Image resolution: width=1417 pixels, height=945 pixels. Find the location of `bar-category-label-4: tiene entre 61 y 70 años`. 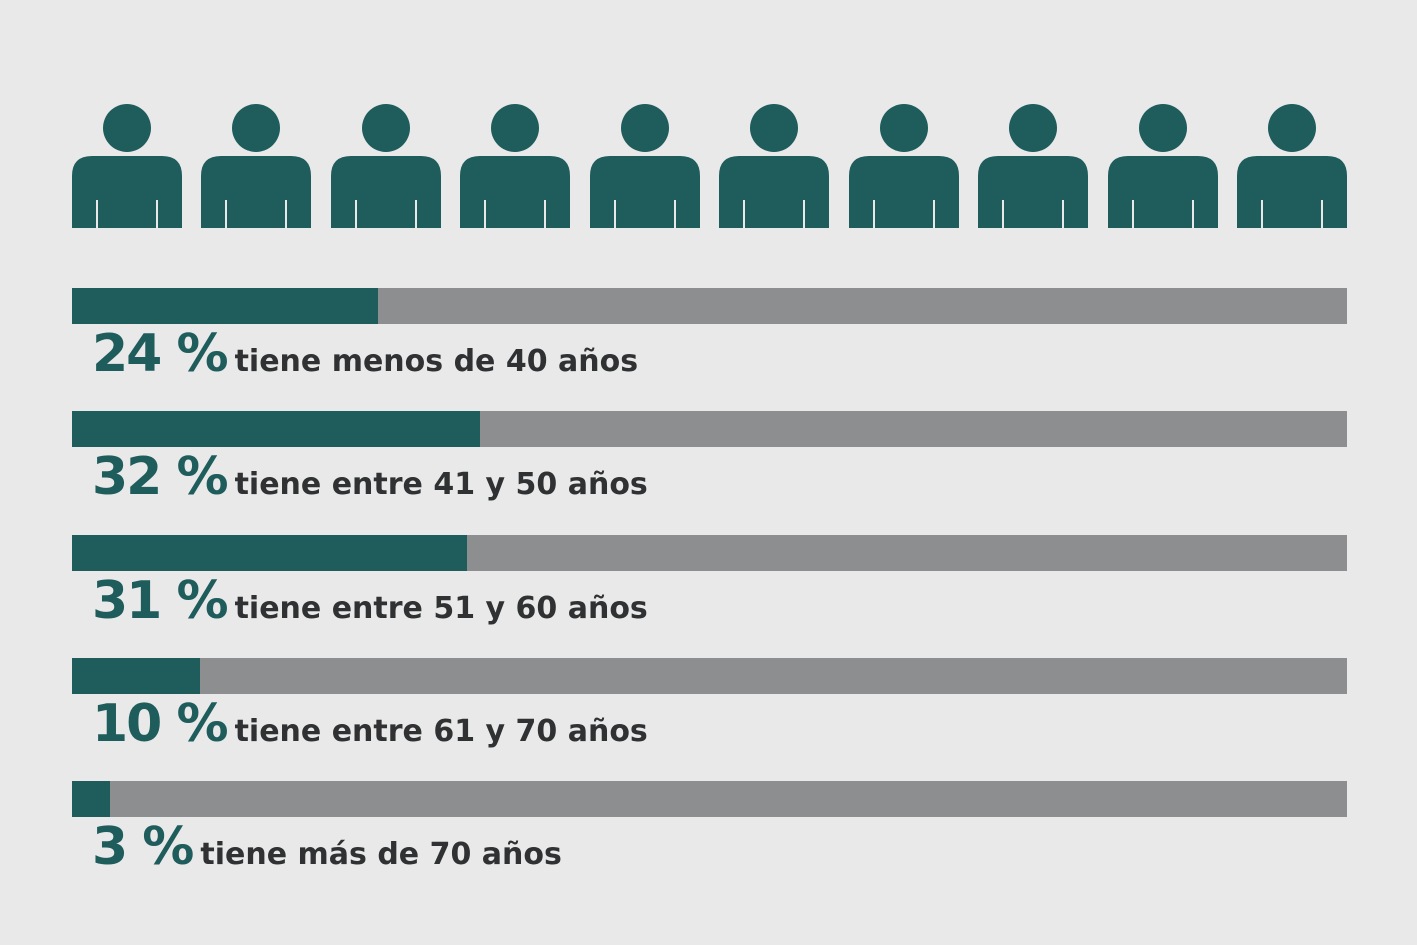

bar-category-label-4: tiene entre 61 y 70 años is located at coordinates (441, 731).